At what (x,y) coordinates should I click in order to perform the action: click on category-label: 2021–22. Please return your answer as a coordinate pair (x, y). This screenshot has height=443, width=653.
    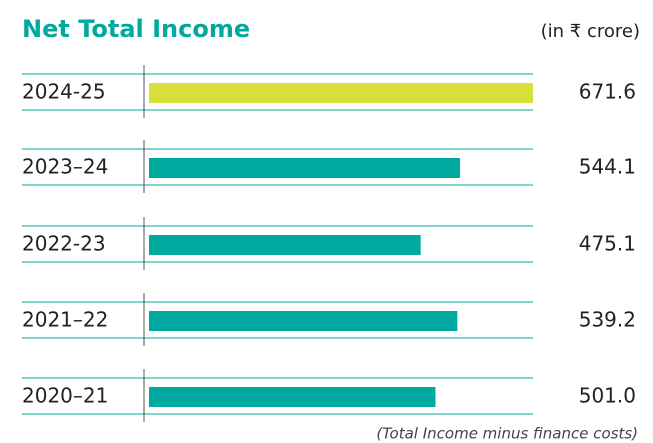
    Looking at the image, I should click on (65, 320).